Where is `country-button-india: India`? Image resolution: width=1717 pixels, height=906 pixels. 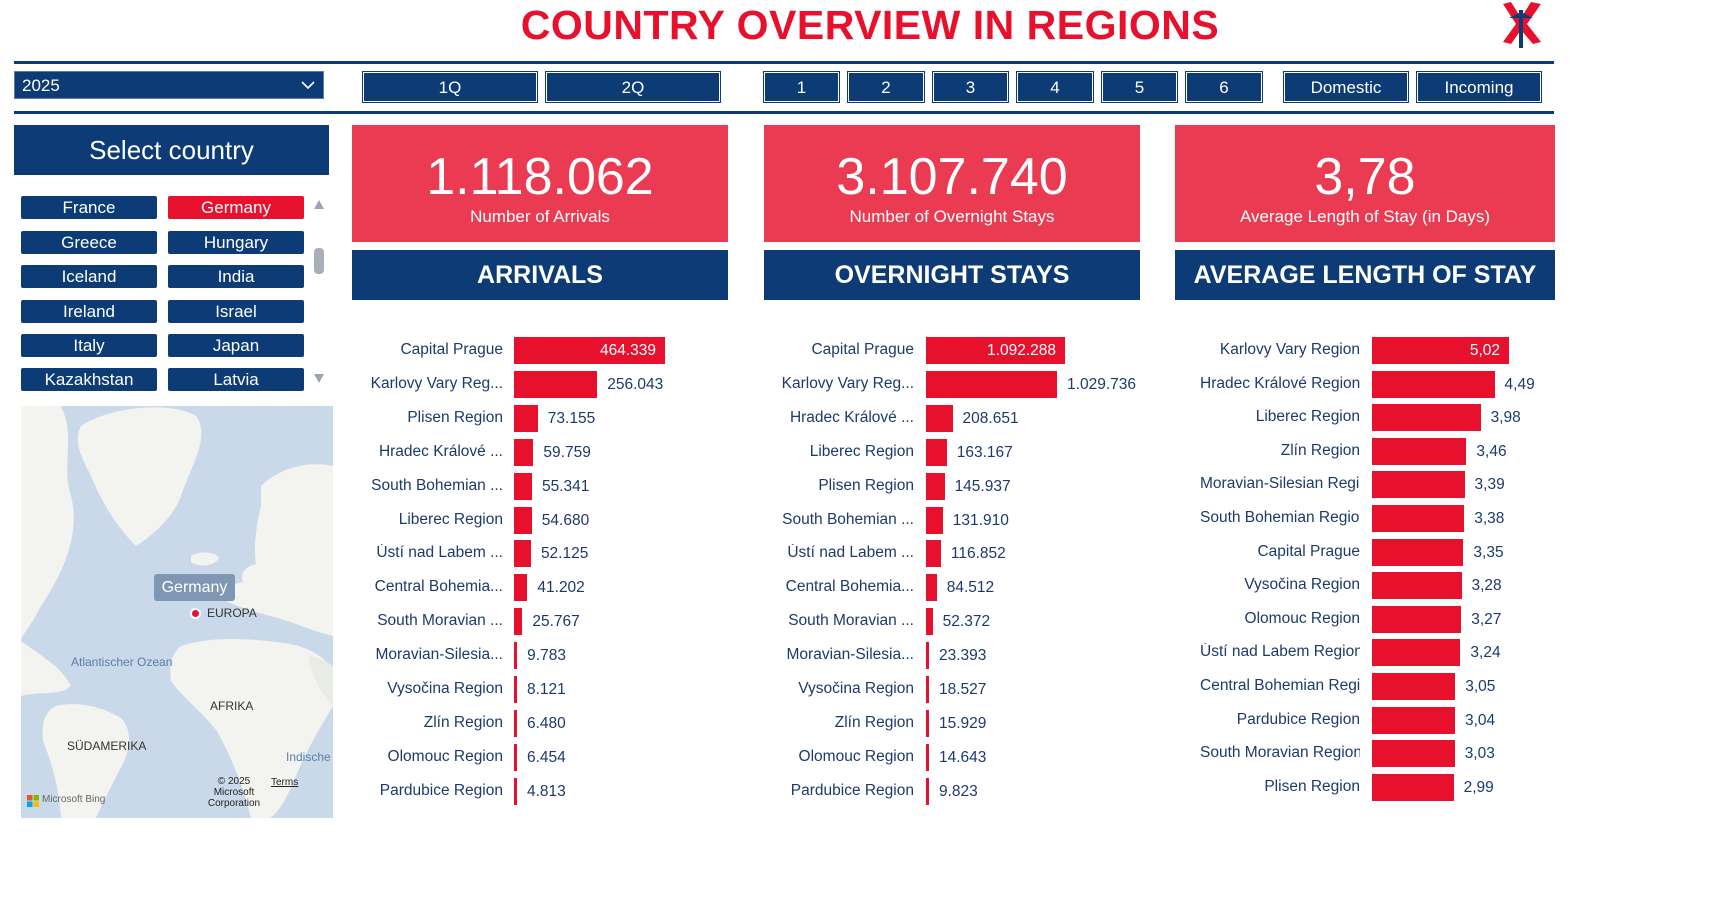
country-button-india: India is located at coordinates (236, 276).